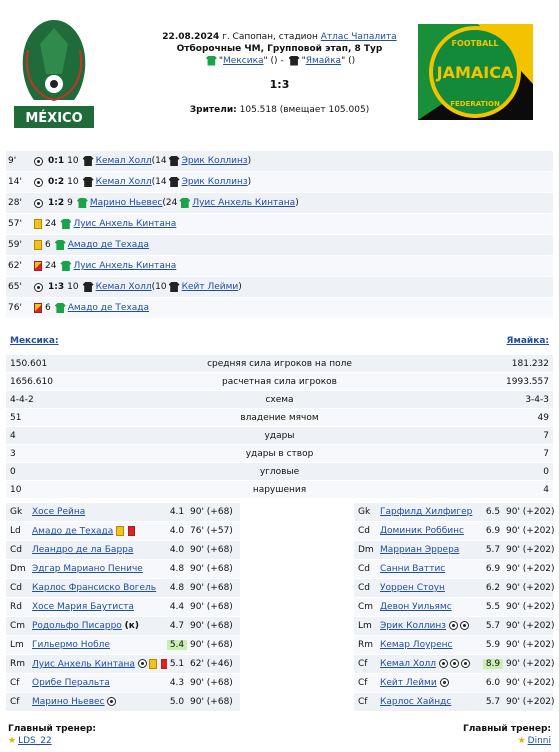  I want to click on player-row: Rm Луис Анхель Кинтана 5.1 62' (+46), so click(123, 664).